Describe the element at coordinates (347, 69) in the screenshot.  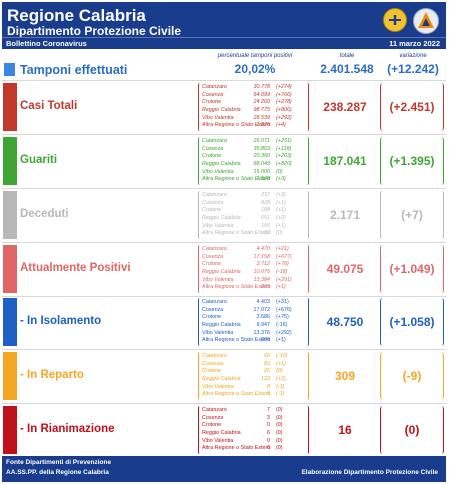
I see `tamponi-total: 2.401.548` at that location.